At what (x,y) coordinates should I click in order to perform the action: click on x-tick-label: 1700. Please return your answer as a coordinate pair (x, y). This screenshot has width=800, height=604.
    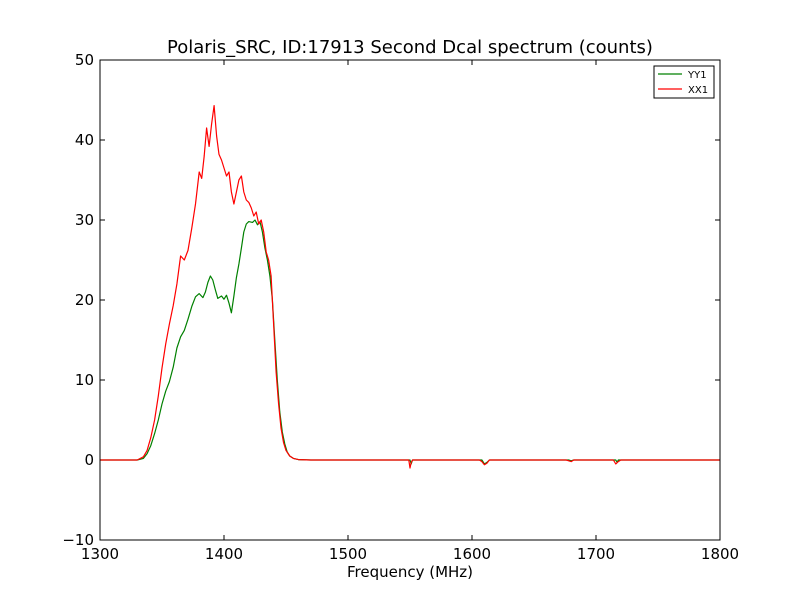
    Looking at the image, I should click on (596, 554).